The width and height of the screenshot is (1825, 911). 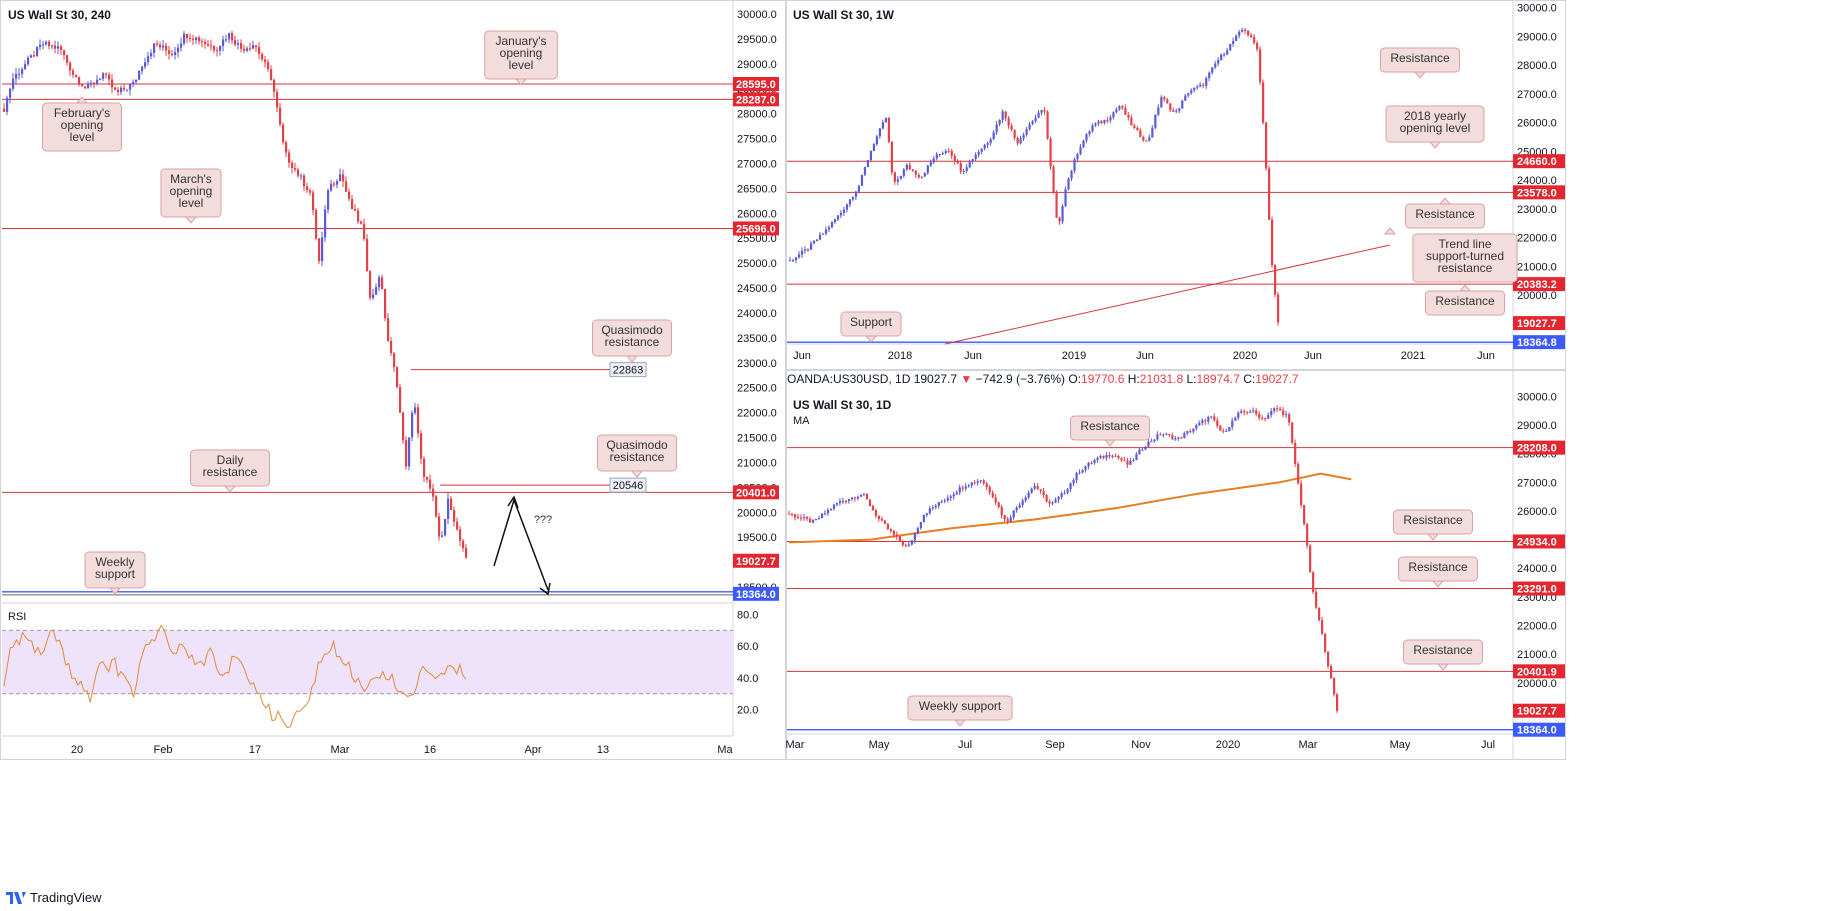 What do you see at coordinates (632, 330) in the screenshot?
I see `callout-text: Quasimodo` at bounding box center [632, 330].